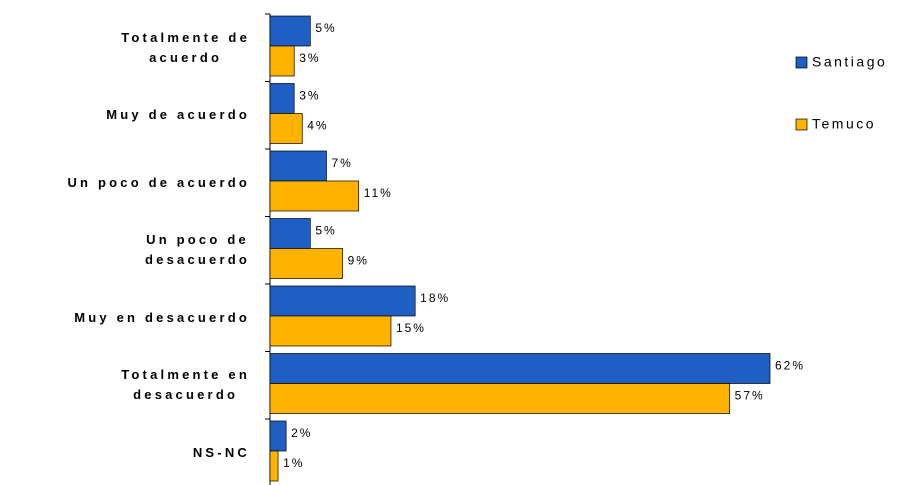  What do you see at coordinates (790, 366) in the screenshot?
I see `value-label: 62%` at bounding box center [790, 366].